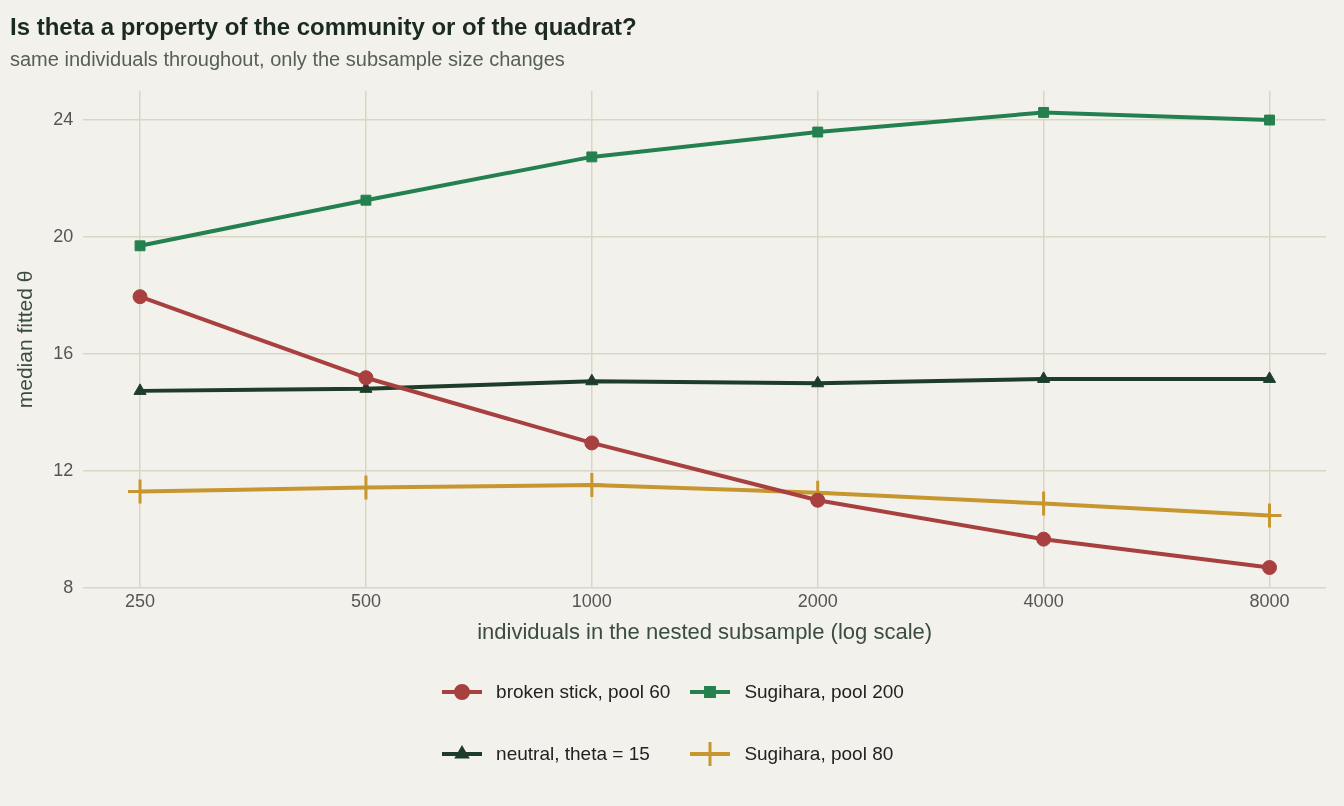  I want to click on chart-title: Is theta a property of the community or of the quadrat?, so click(323, 27).